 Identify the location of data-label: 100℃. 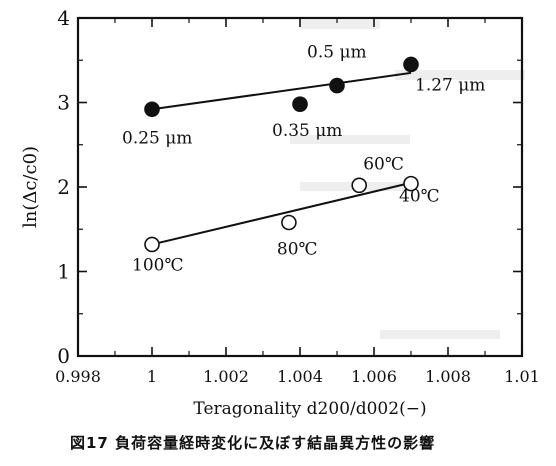
(157, 265).